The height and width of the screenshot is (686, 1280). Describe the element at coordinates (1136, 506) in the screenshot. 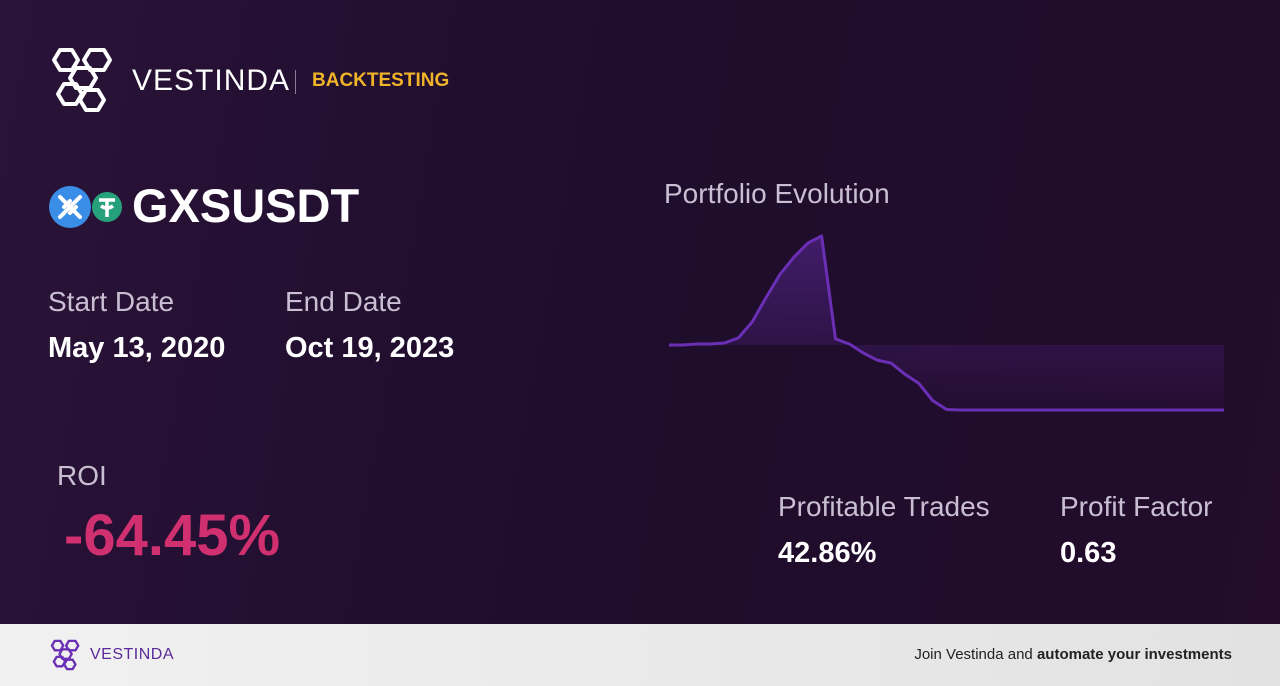

I see `factor-label: Profit Factor` at that location.